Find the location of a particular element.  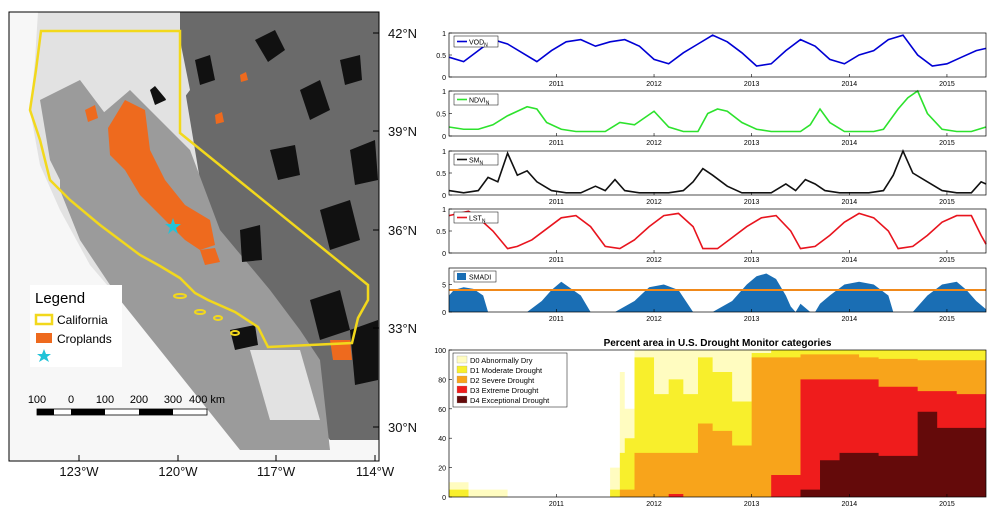

scale-bar-labels: 100 0 100 200 300 400 km is located at coordinates (126, 400).